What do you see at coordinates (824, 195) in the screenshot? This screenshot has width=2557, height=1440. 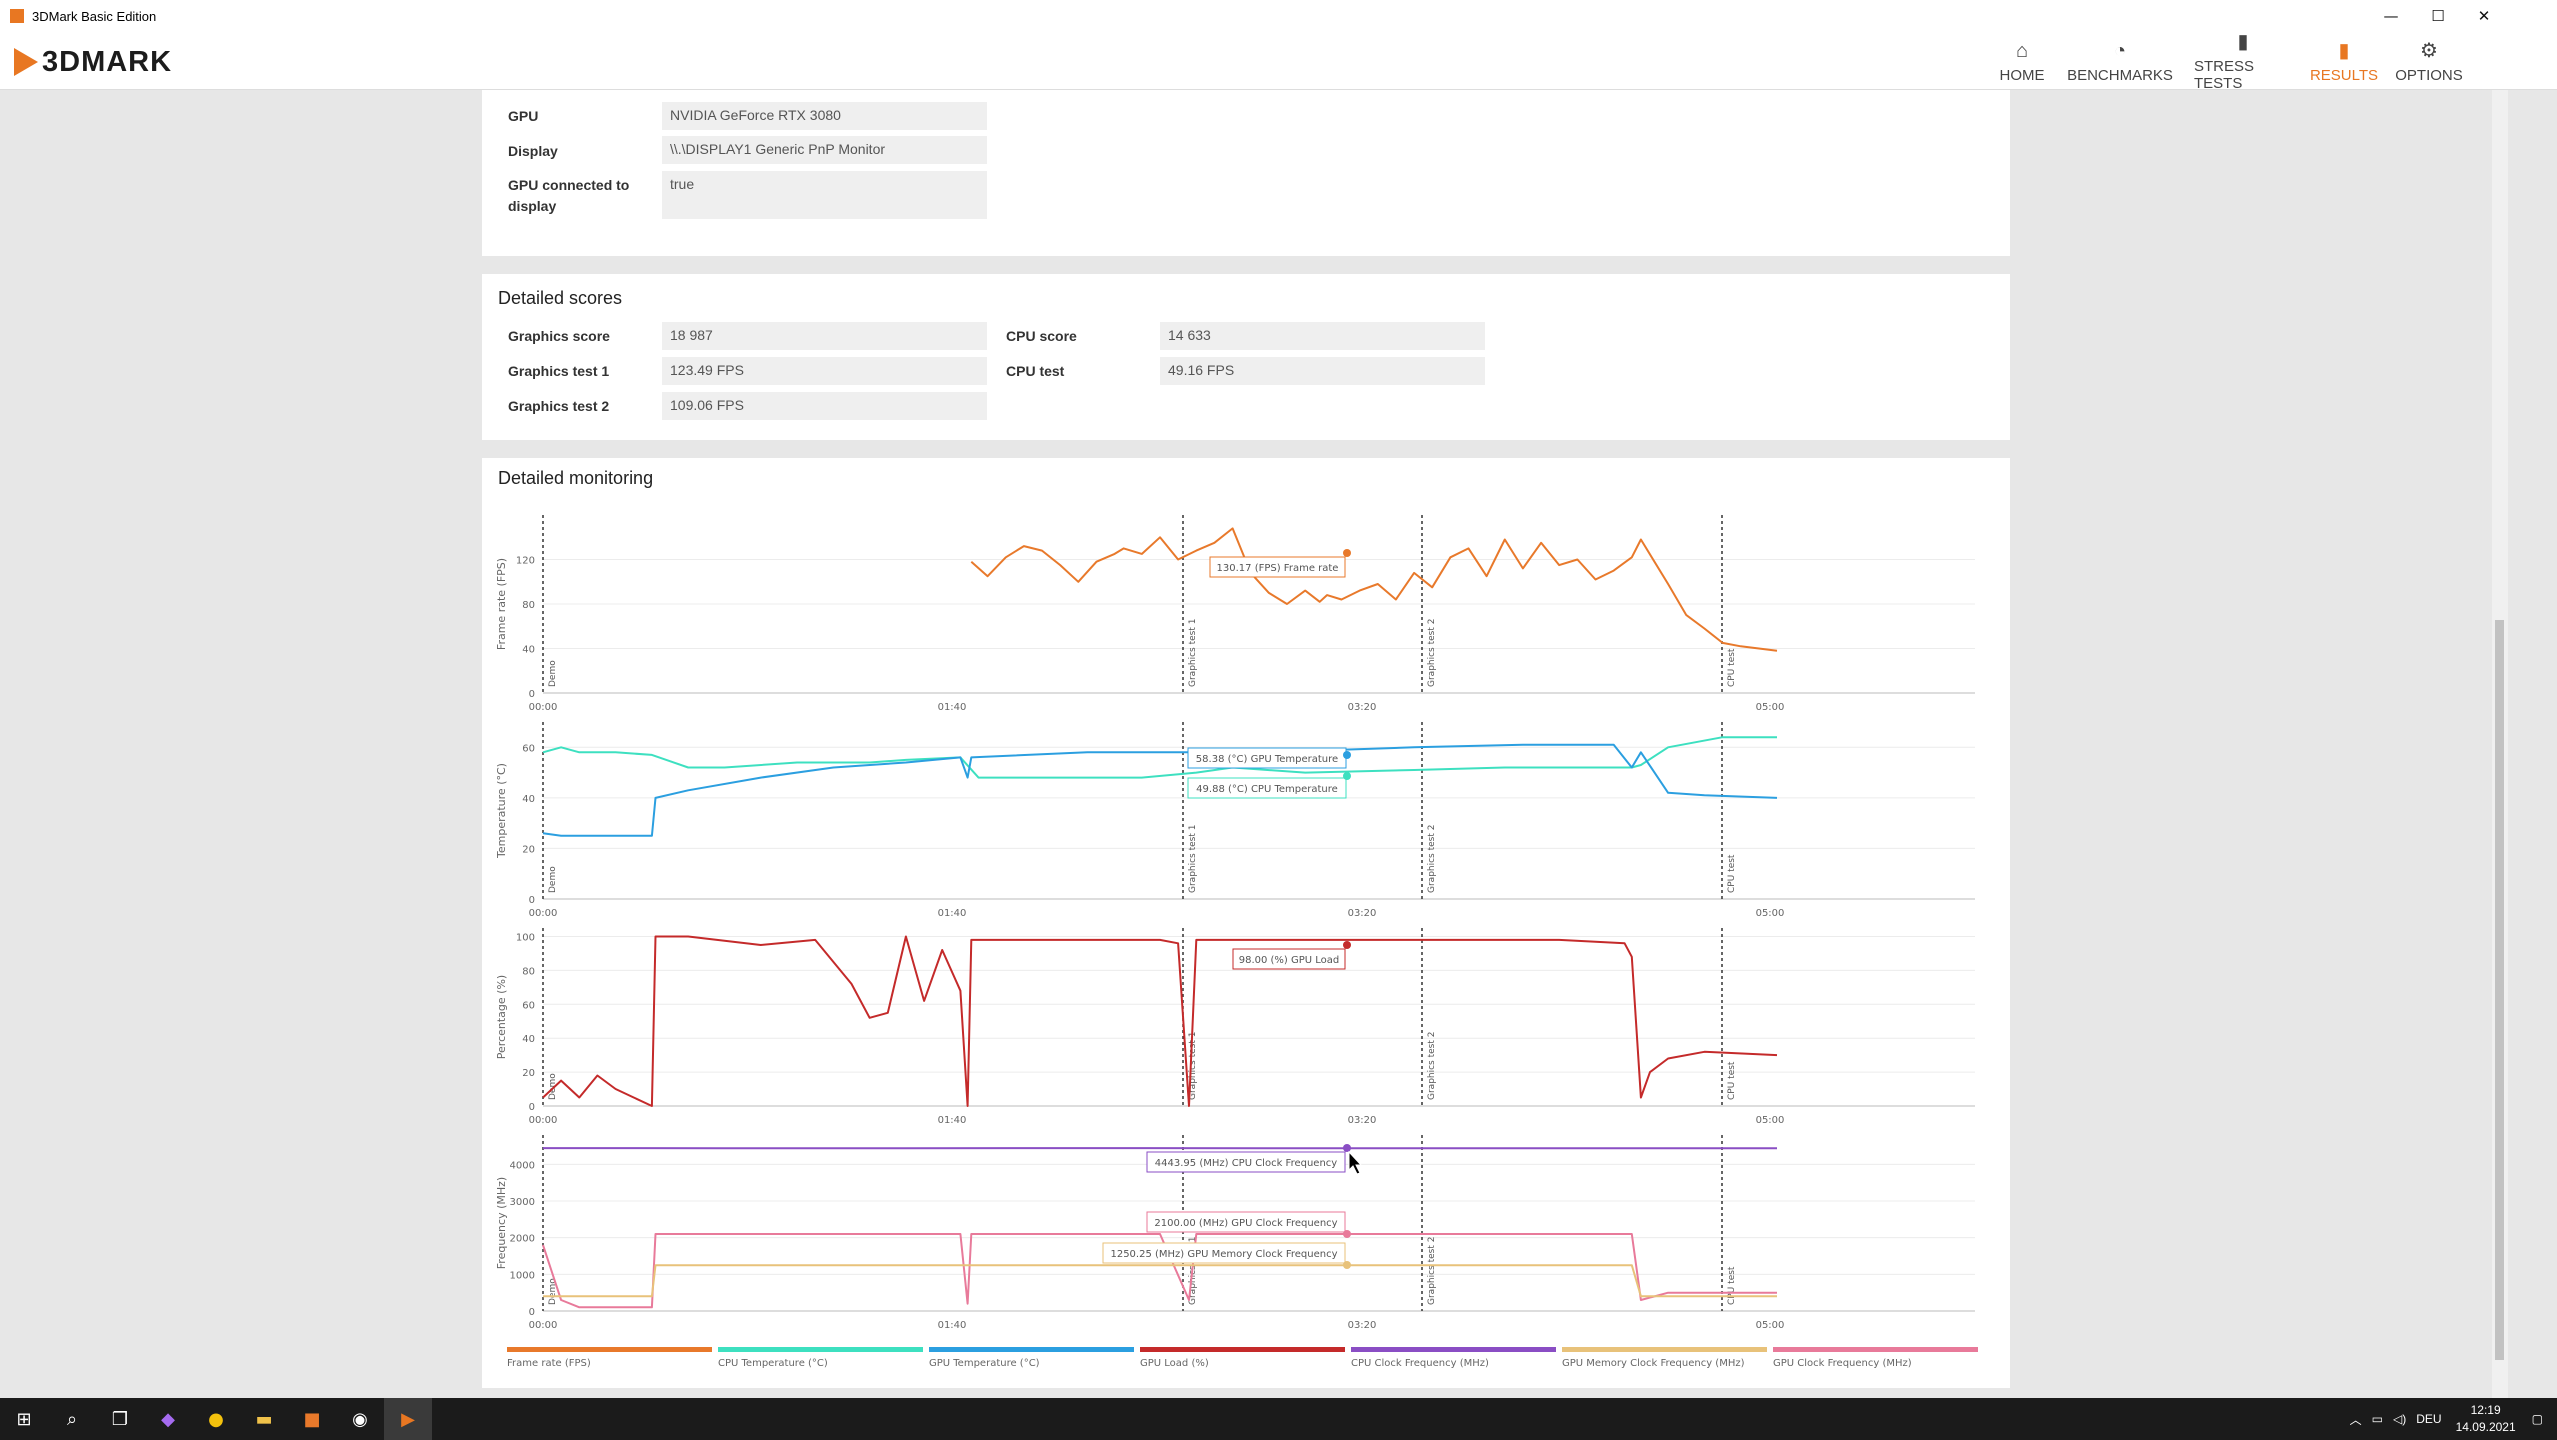 I see `gpu-connected-value: true` at bounding box center [824, 195].